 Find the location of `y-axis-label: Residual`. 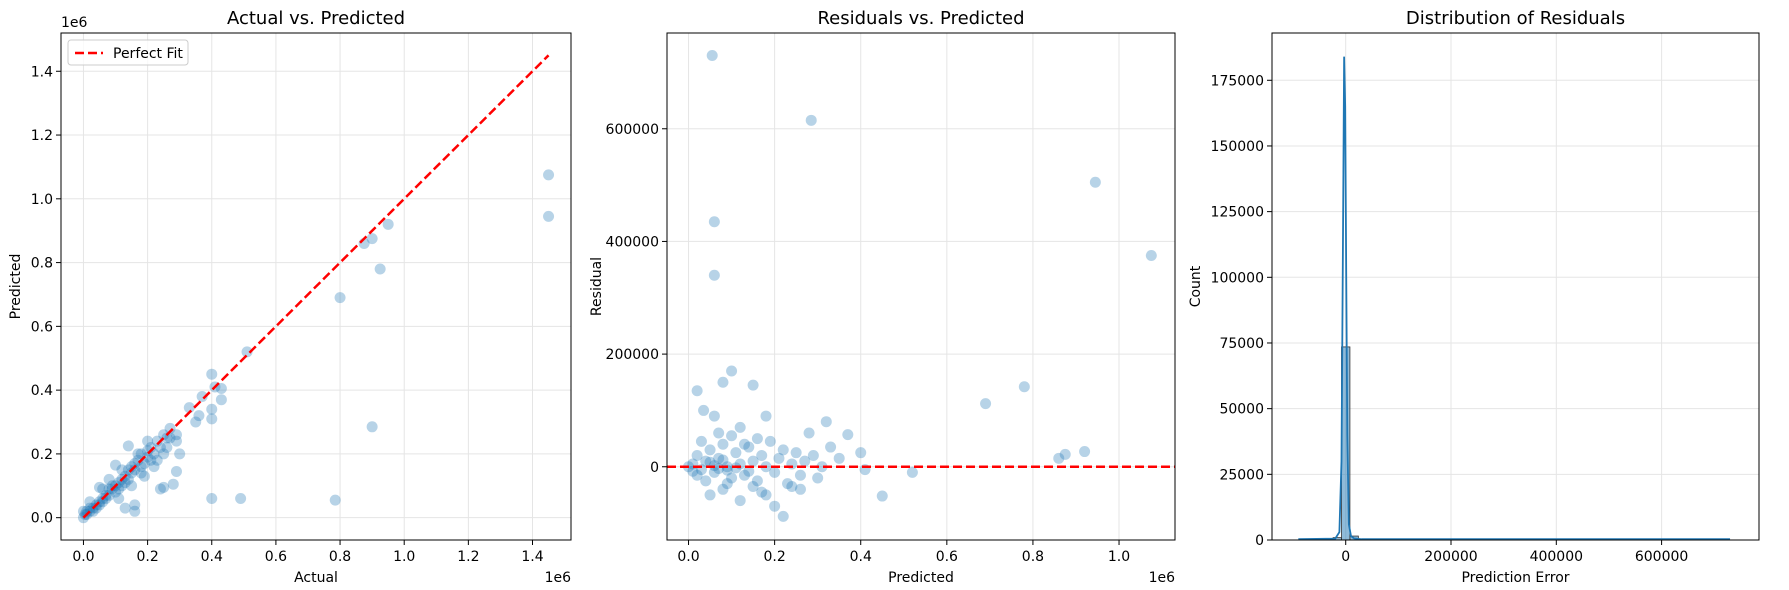

y-axis-label: Residual is located at coordinates (597, 286).